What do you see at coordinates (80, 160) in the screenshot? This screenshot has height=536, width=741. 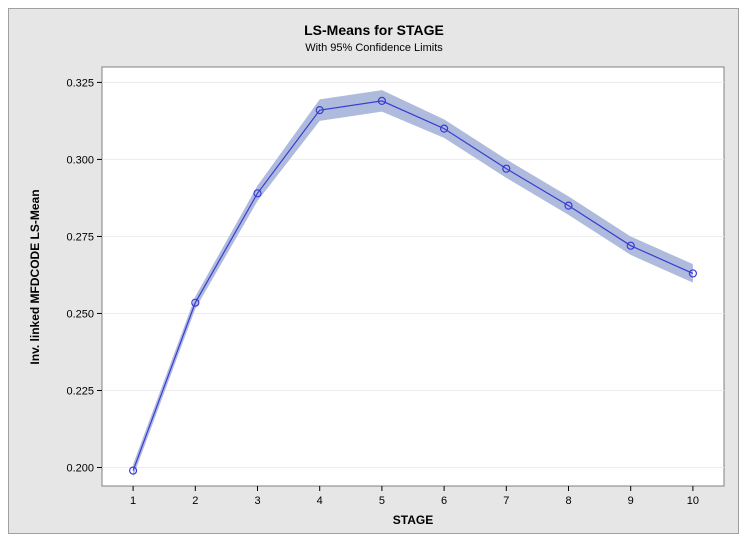 I see `y-tick-label: 0.300` at bounding box center [80, 160].